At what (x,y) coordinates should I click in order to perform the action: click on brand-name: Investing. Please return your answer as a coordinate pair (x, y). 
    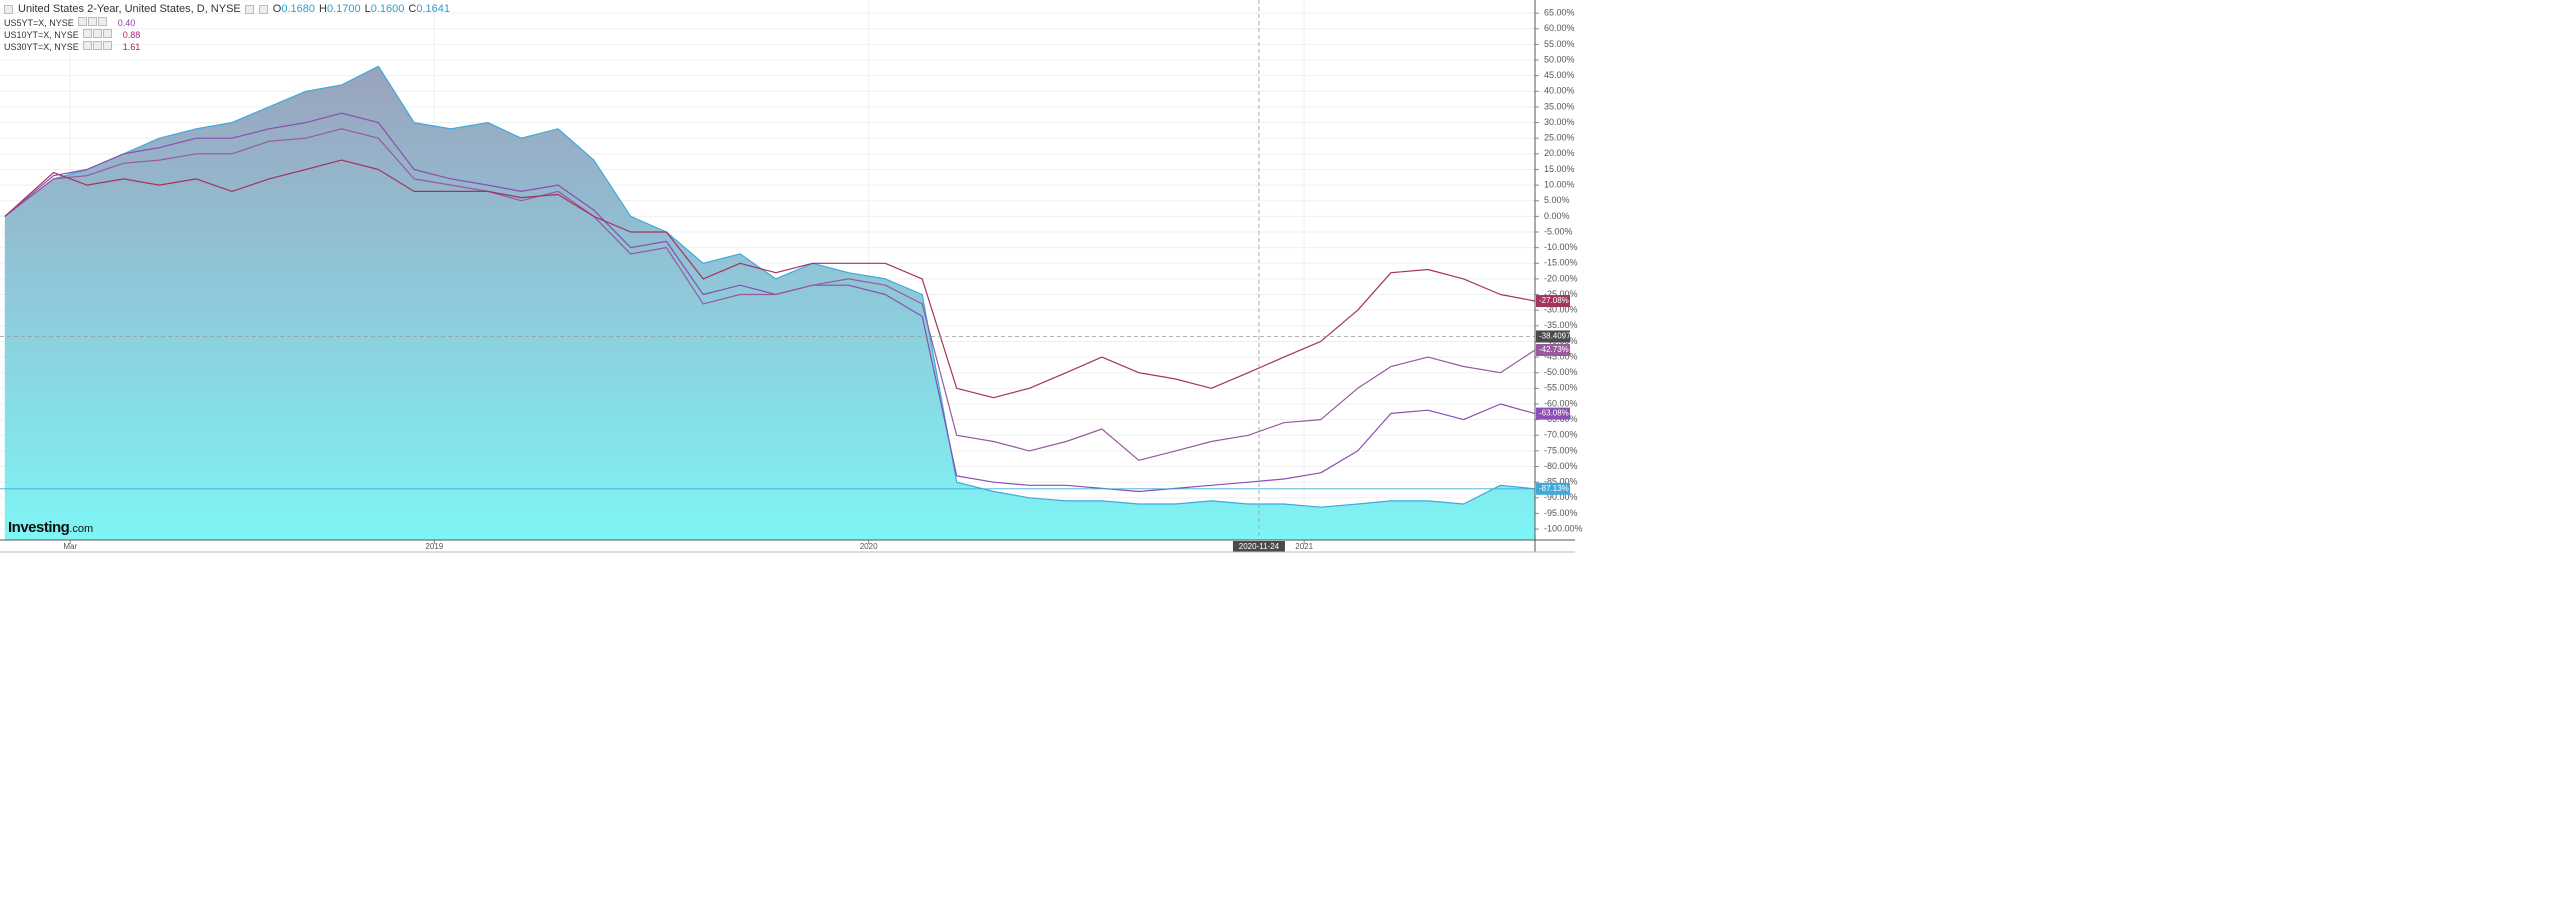
    Looking at the image, I should click on (39, 527).